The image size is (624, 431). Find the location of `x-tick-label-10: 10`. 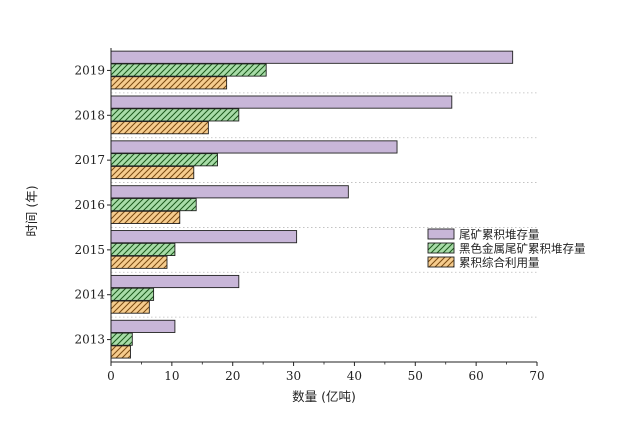

x-tick-label-10: 10 is located at coordinates (171, 376).